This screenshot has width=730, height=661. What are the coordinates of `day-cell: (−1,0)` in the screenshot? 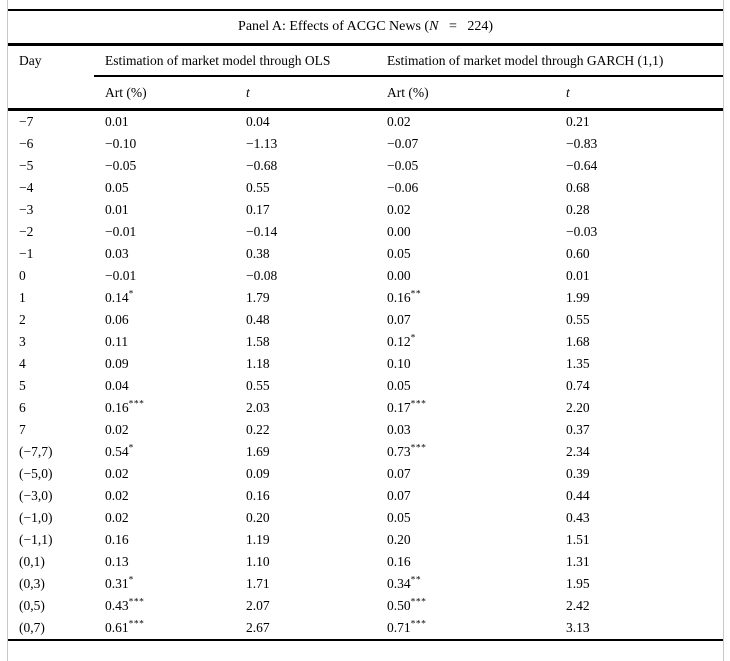 It's located at (36, 517).